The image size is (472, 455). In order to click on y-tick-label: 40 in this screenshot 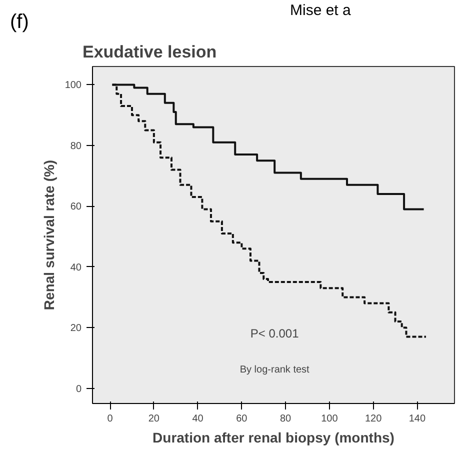, I will do `click(76, 268)`.